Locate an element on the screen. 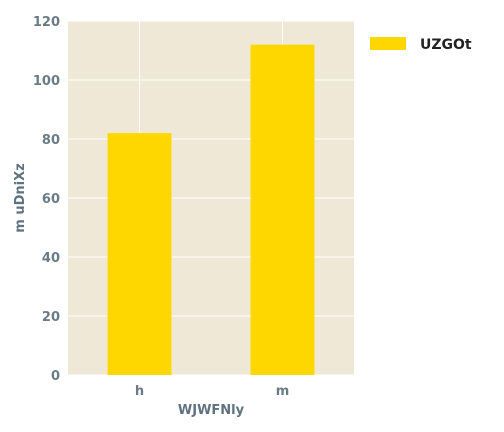 The width and height of the screenshot is (504, 432). y-tick-label: 40 is located at coordinates (51, 258).